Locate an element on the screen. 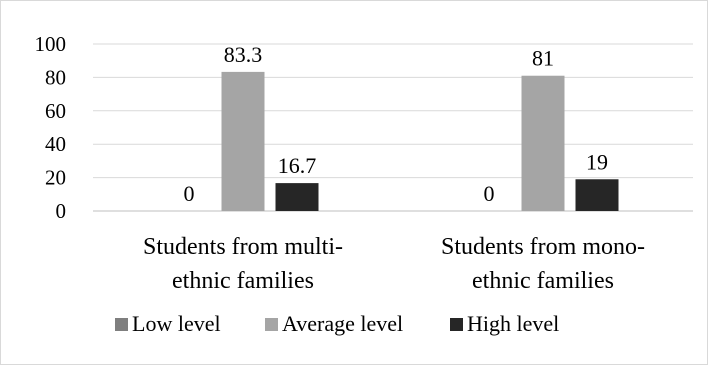  y-tick-label: 60 is located at coordinates (55, 111).